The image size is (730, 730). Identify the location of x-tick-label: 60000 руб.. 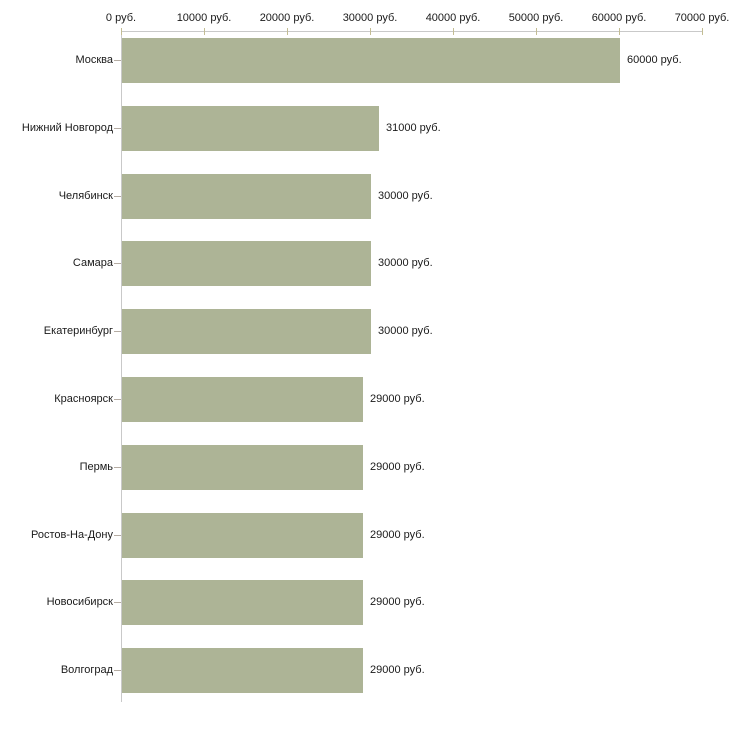
(619, 18).